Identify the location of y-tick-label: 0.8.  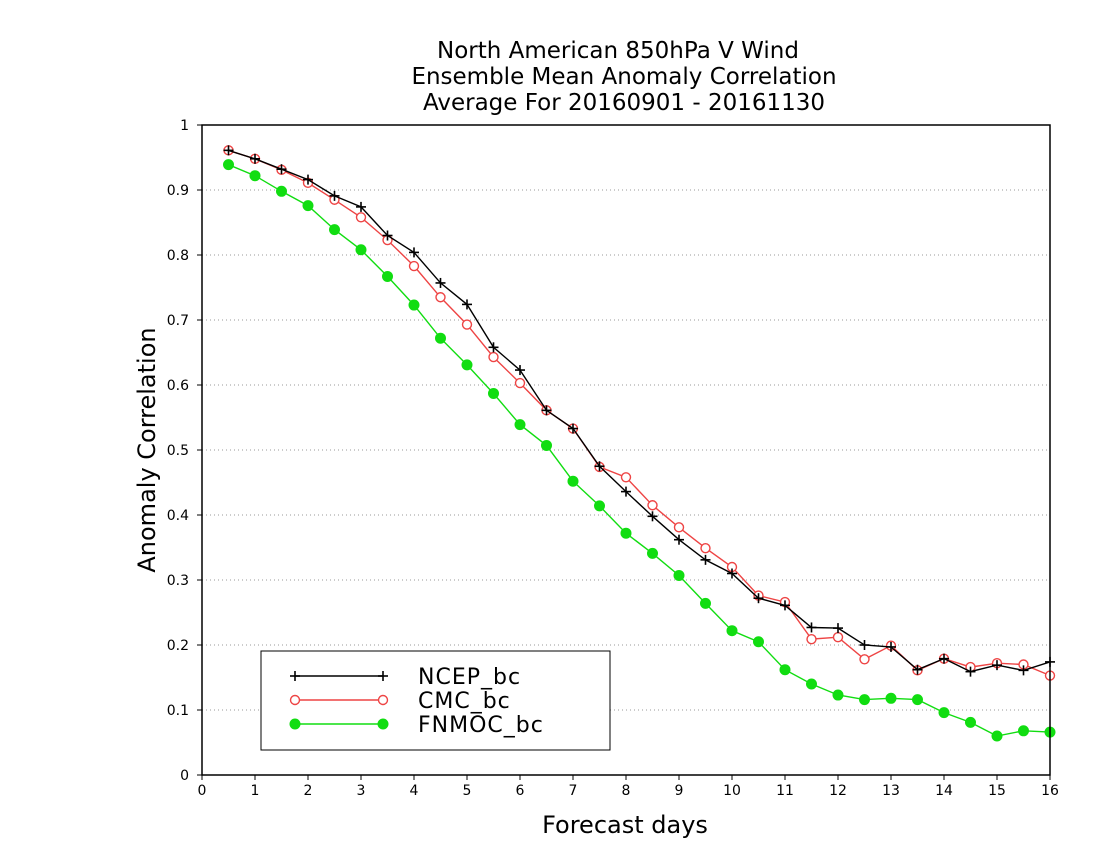
(178, 256).